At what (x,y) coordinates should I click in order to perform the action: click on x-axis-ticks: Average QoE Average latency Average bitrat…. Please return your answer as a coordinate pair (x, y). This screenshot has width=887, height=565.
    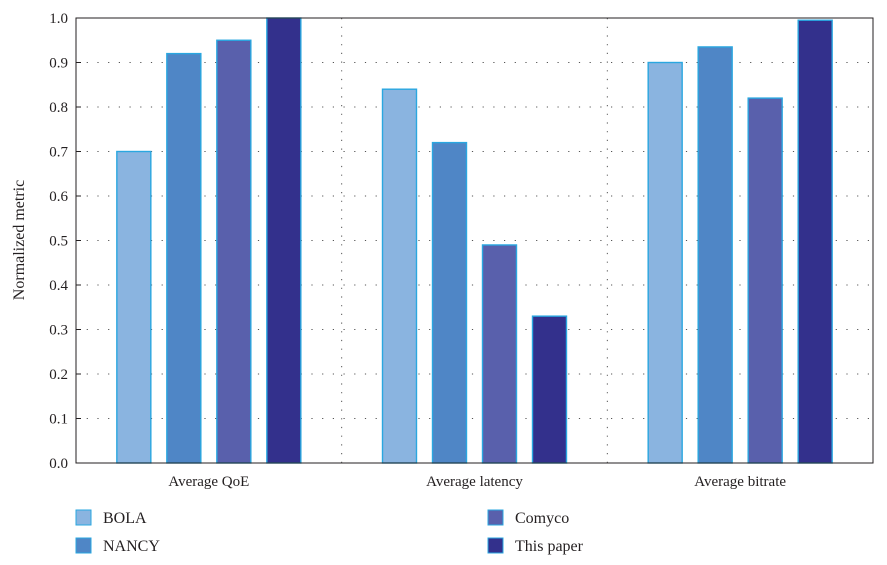
    Looking at the image, I should click on (477, 482).